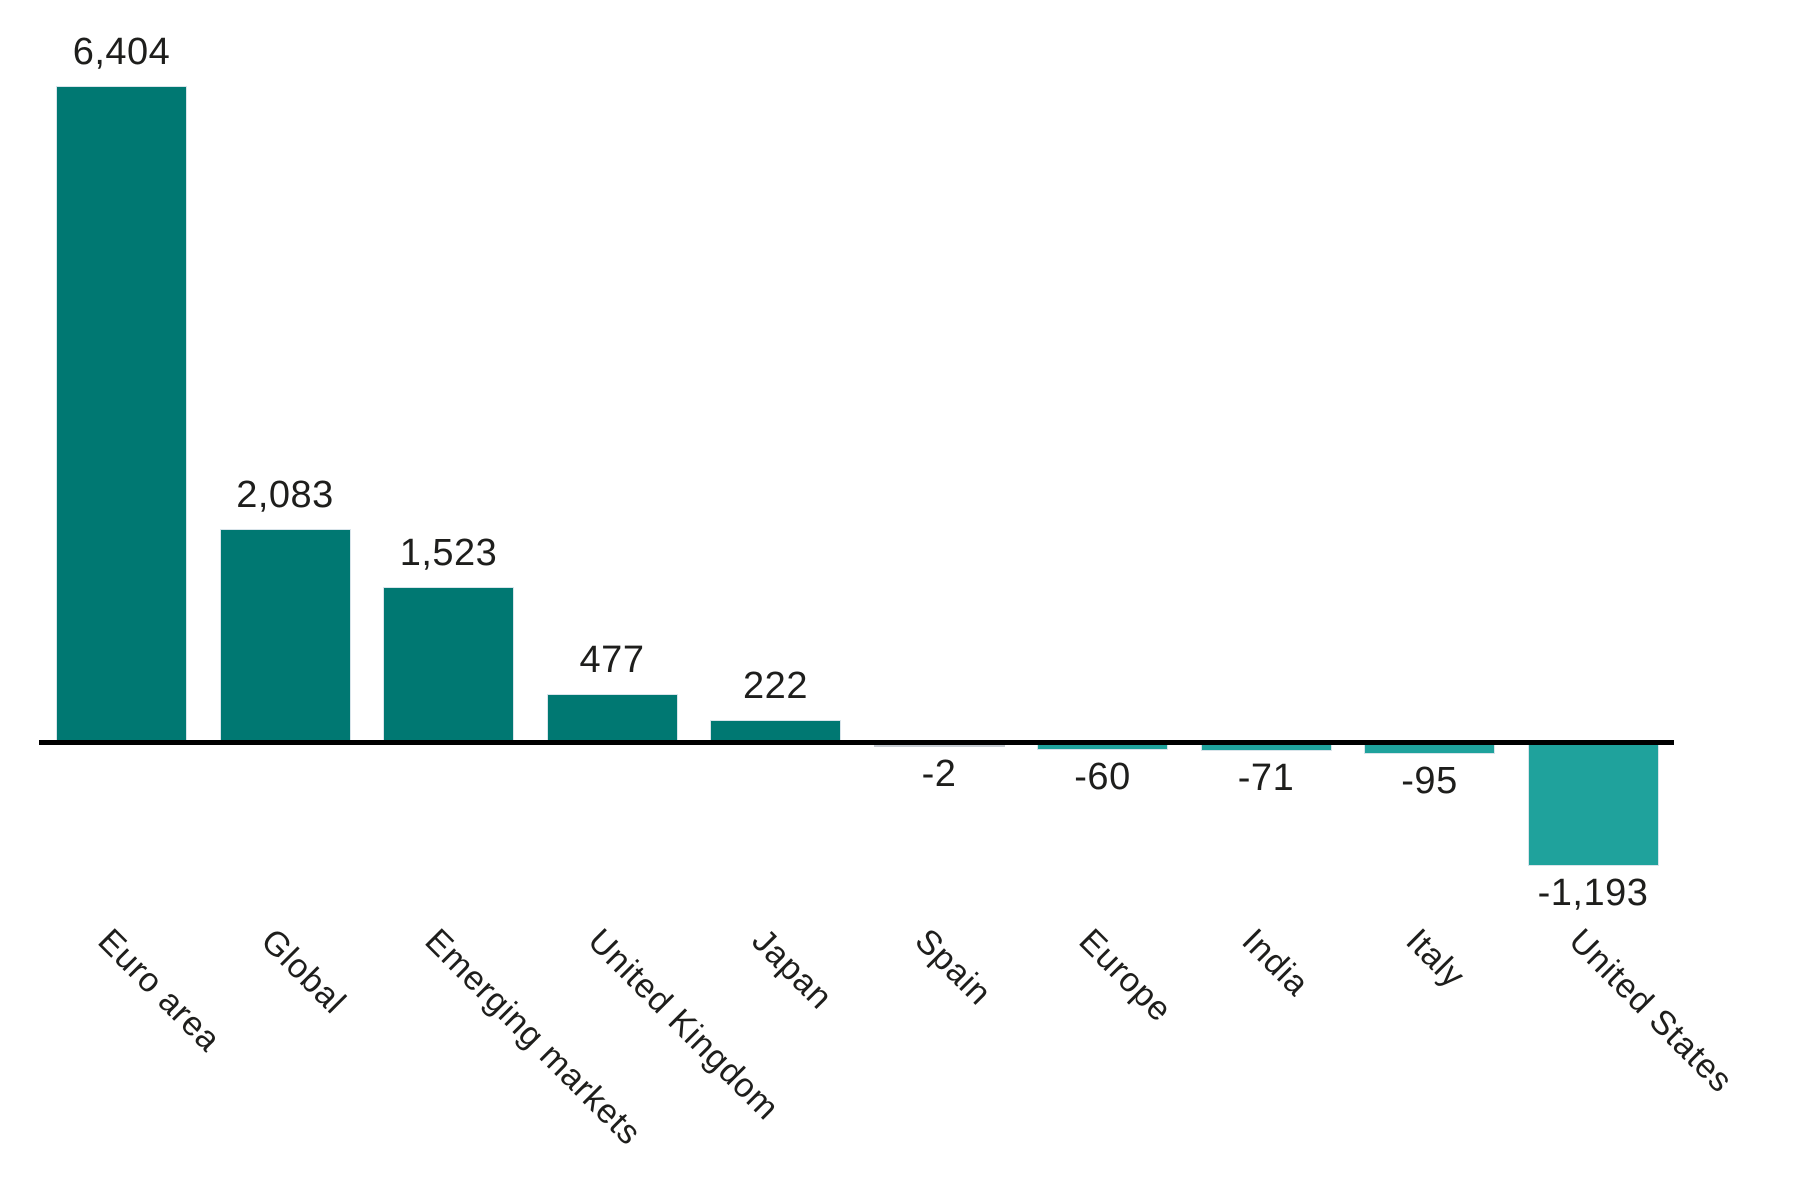 The height and width of the screenshot is (1200, 1800). I want to click on category-label: Global, so click(303, 971).